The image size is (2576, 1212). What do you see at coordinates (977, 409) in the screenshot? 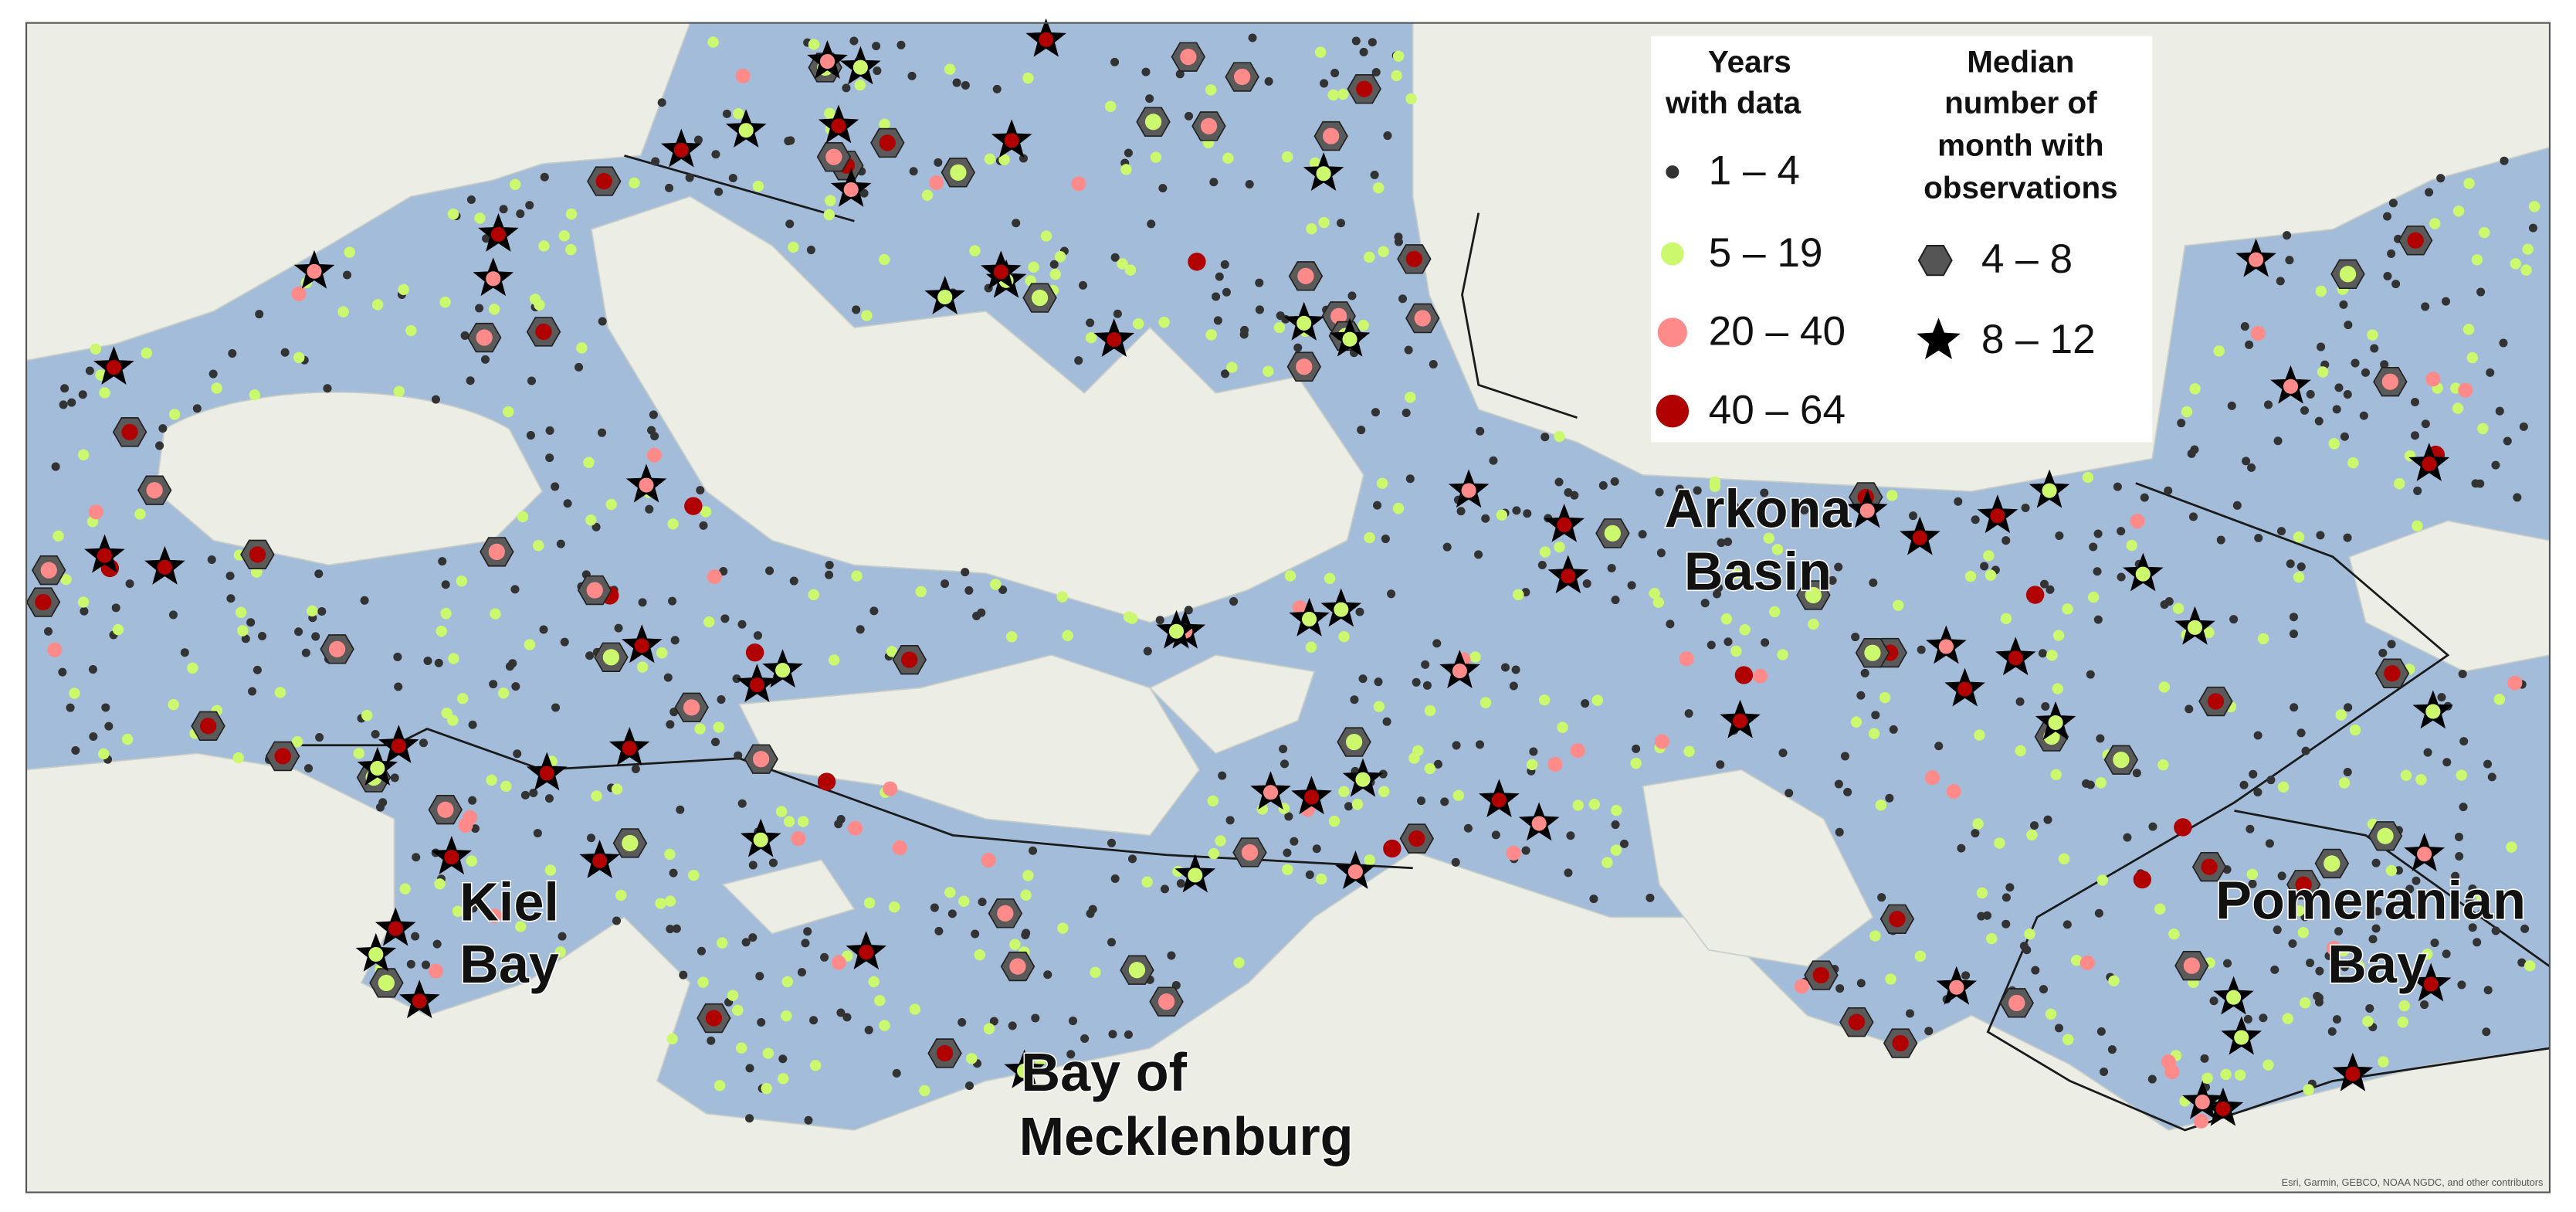
I see `land-area` at bounding box center [977, 409].